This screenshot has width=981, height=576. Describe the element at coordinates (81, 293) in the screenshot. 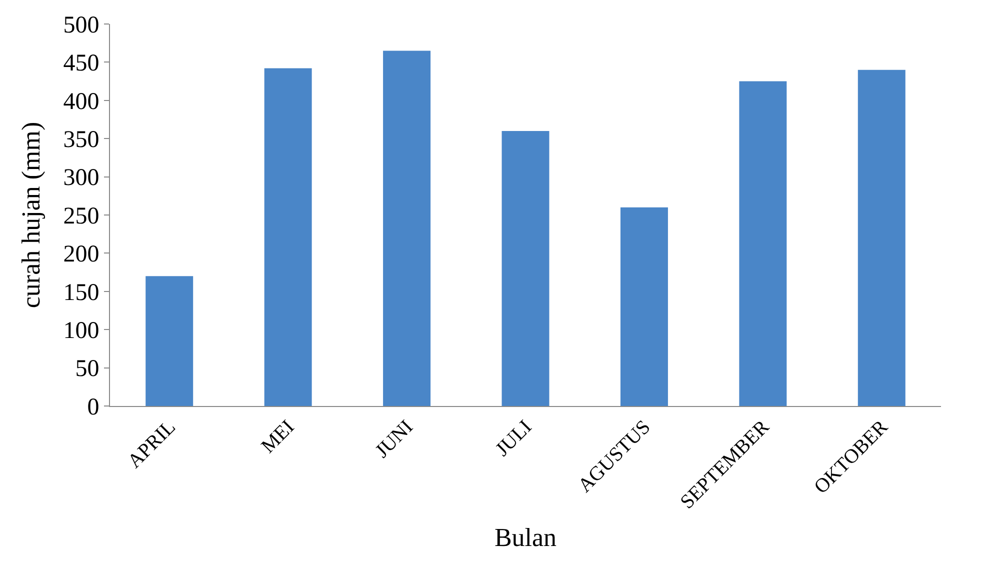

I see `y-tick-label: 150` at that location.